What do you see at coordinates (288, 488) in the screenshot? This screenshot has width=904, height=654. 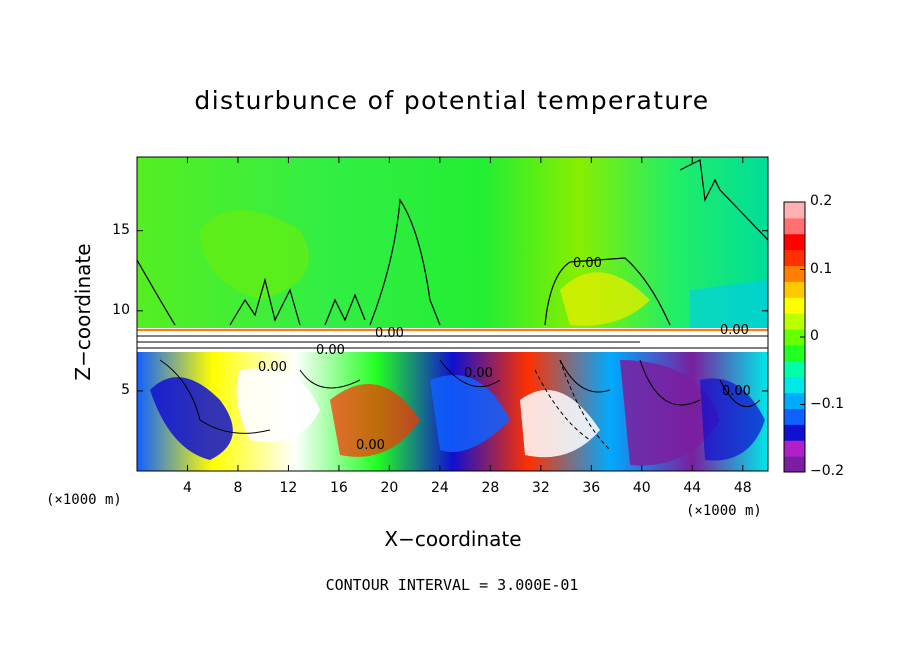 I see `x-tick-label: 12` at bounding box center [288, 488].